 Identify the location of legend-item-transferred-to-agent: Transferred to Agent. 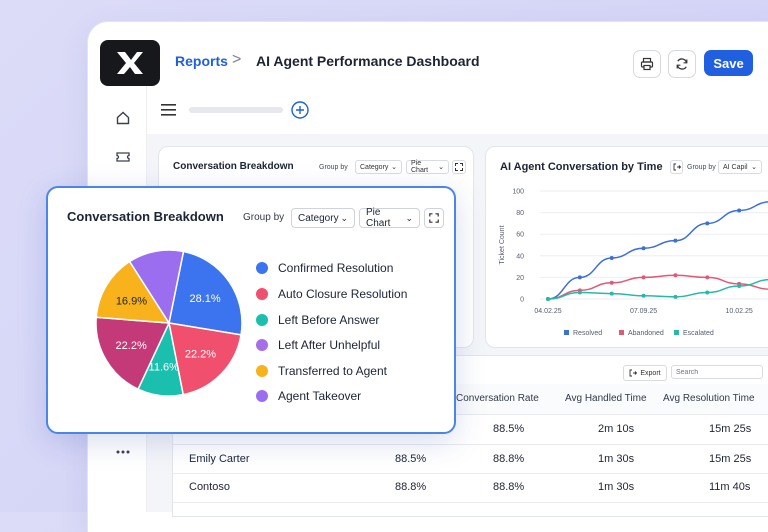
(321, 371).